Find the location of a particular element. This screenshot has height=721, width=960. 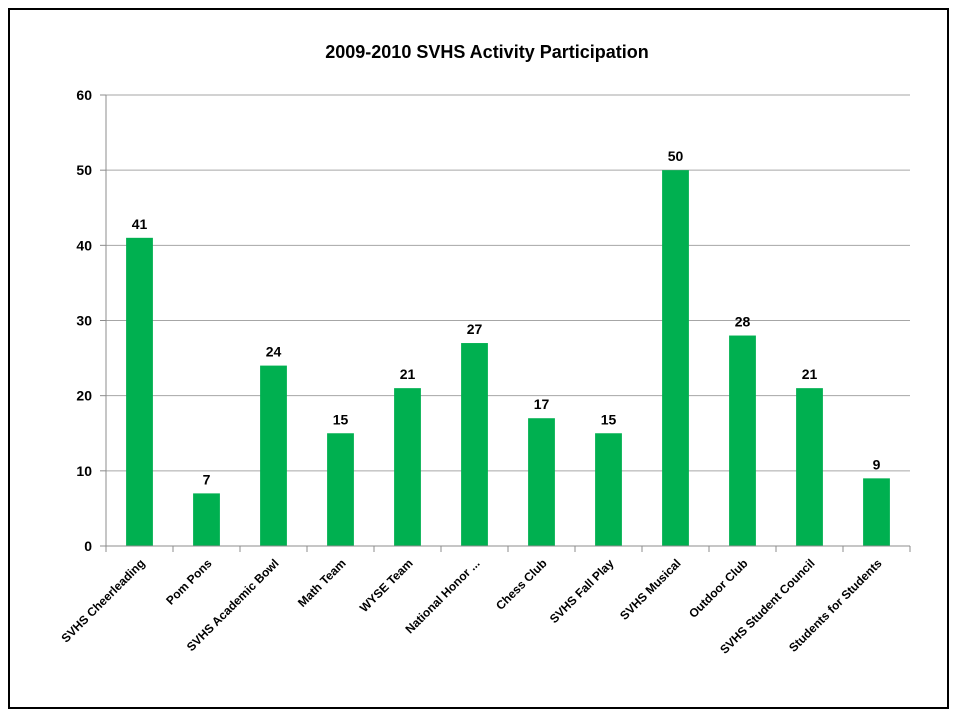

x-category-label: Pom Pons is located at coordinates (189, 582).